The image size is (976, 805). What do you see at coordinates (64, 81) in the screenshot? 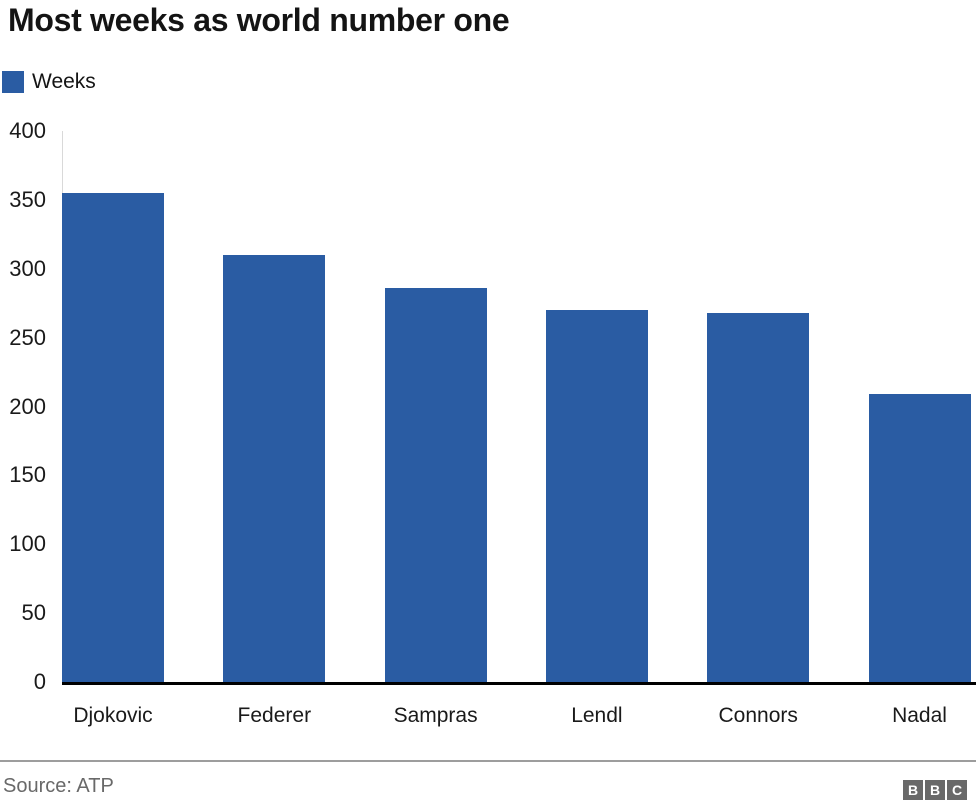
I see `legend-label: Weeks` at bounding box center [64, 81].